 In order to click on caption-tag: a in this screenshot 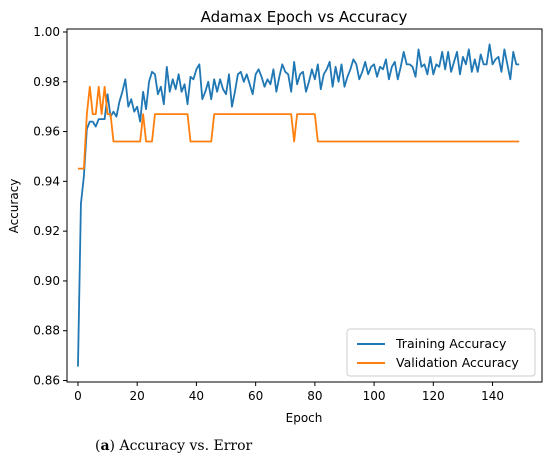, I will do `click(105, 446)`.